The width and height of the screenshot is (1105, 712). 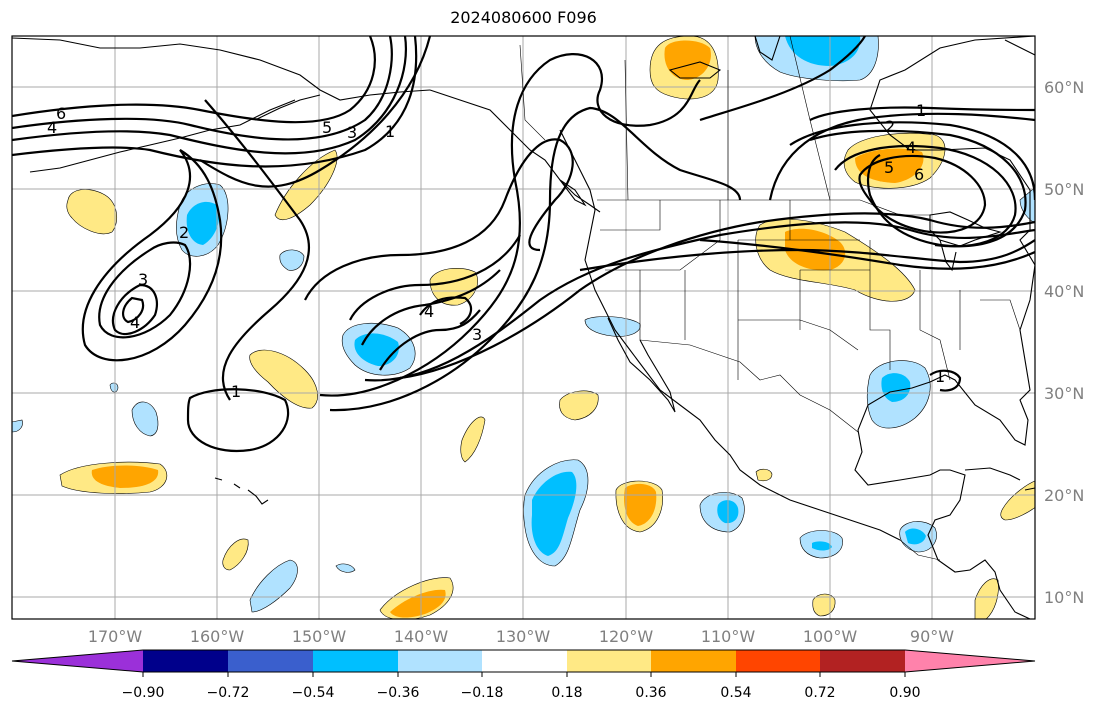 I want to click on colorbar-tick-label: 0.54, so click(x=735, y=693).